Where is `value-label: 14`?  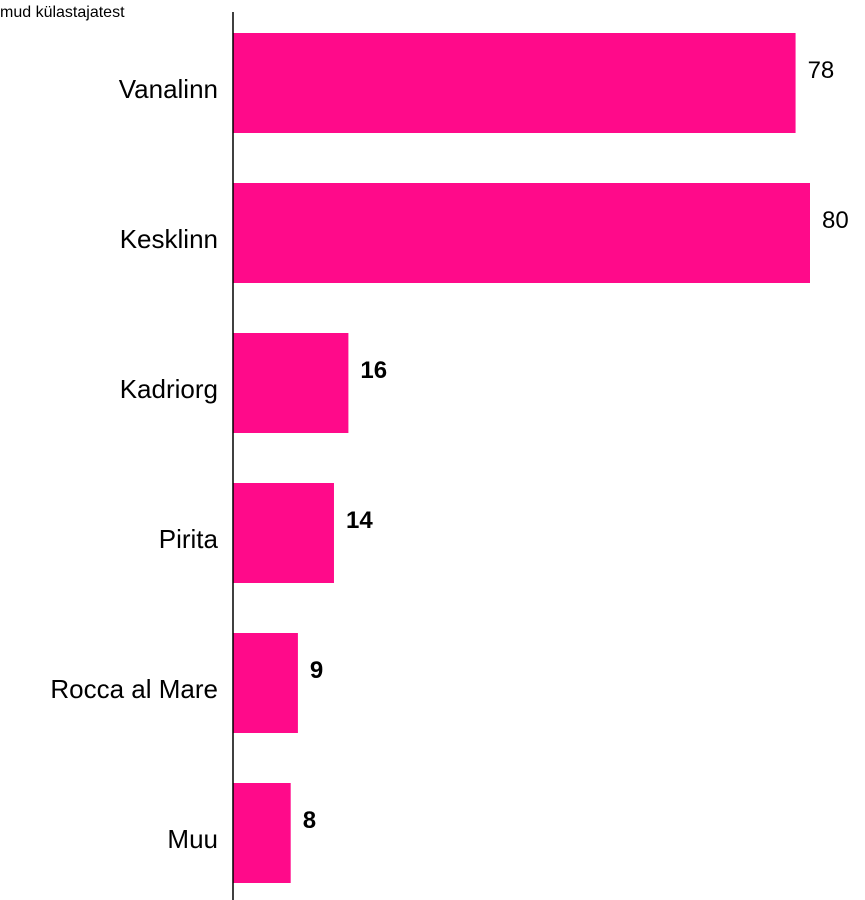 value-label: 14 is located at coordinates (359, 520).